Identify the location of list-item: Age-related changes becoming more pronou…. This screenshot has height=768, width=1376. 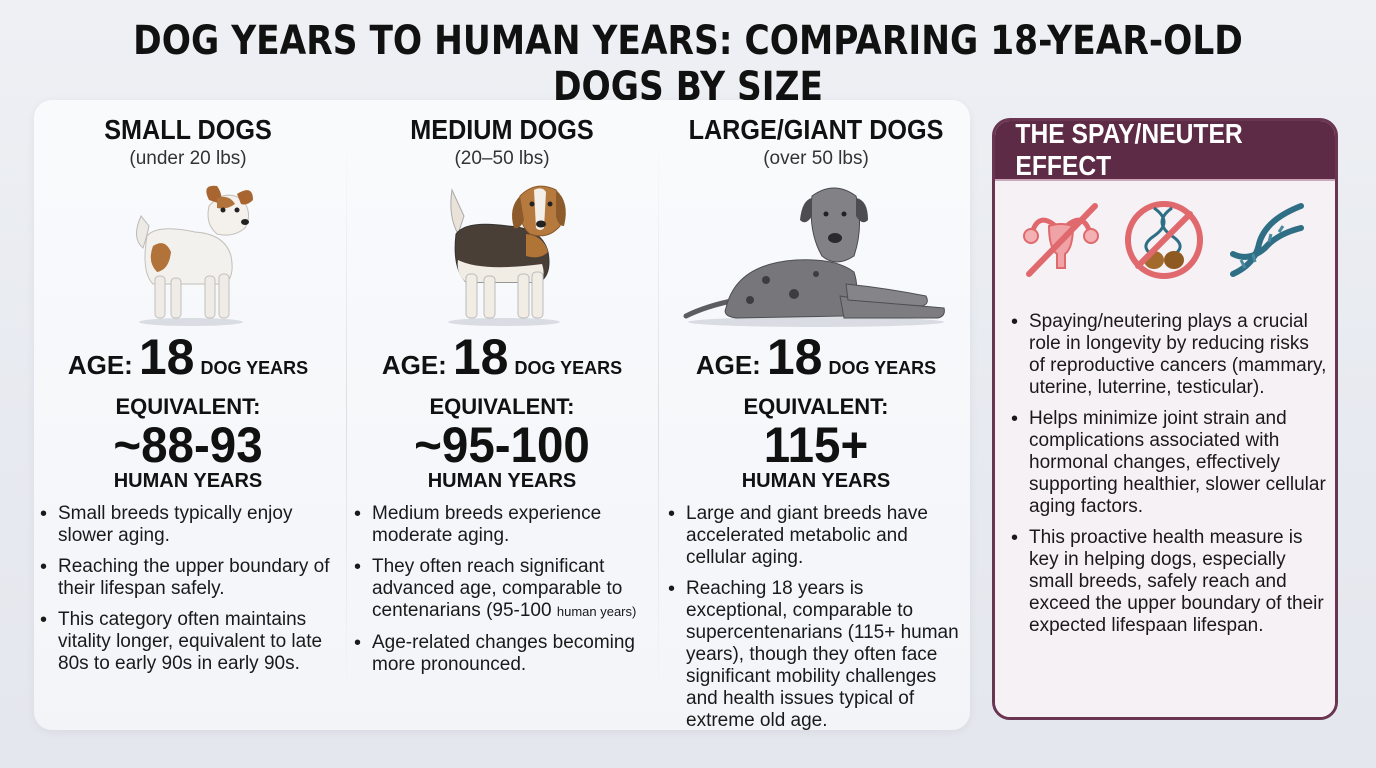
(502, 654).